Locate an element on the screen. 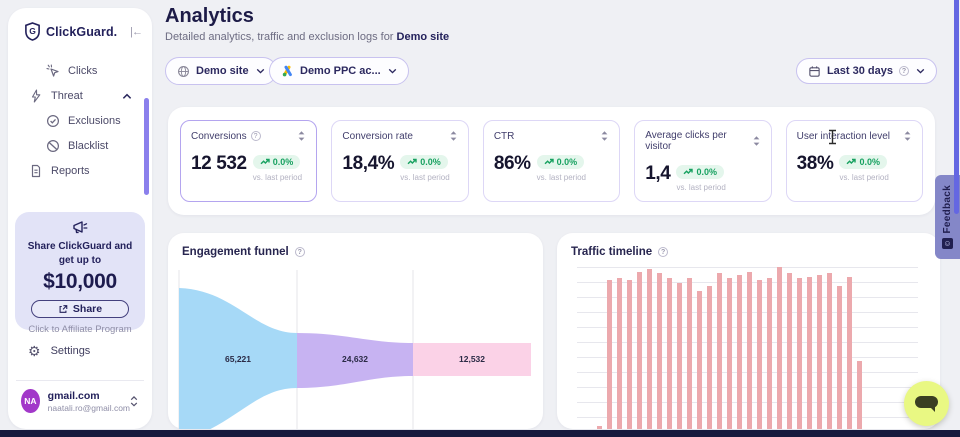  sidebar-item-settings: ⚙ Settings is located at coordinates (59, 351).